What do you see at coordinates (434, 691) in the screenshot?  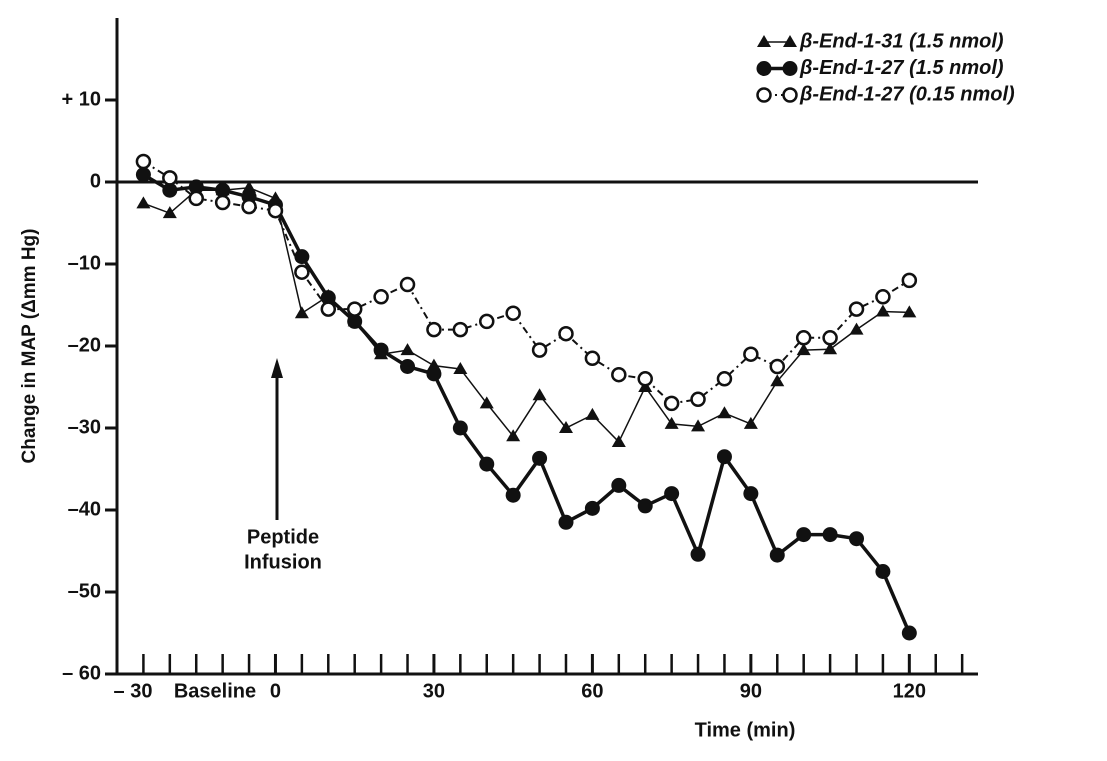 I see `x-tick-label: 30` at bounding box center [434, 691].